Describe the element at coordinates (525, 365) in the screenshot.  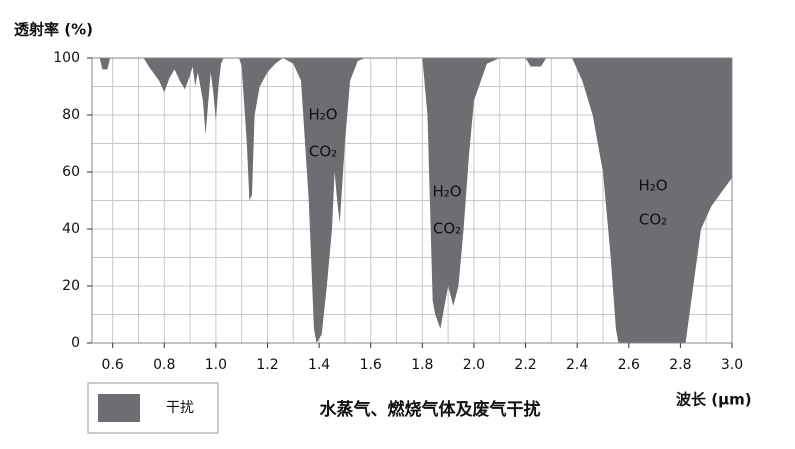
I see `x-tick-label: 2.2` at that location.